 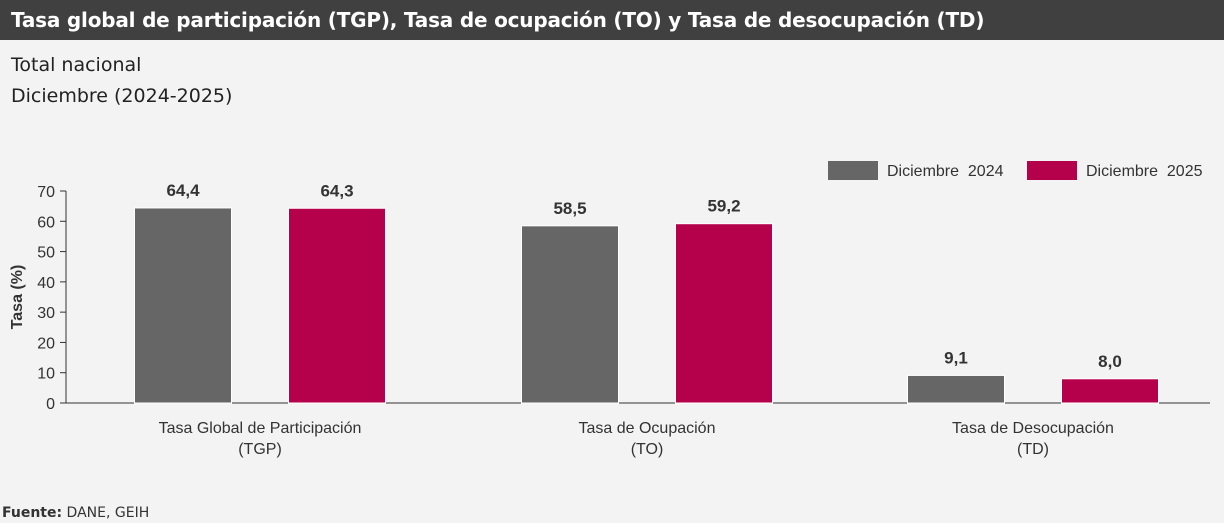 I want to click on source-note: Fuente: DANE, GEIH, so click(x=75, y=513).